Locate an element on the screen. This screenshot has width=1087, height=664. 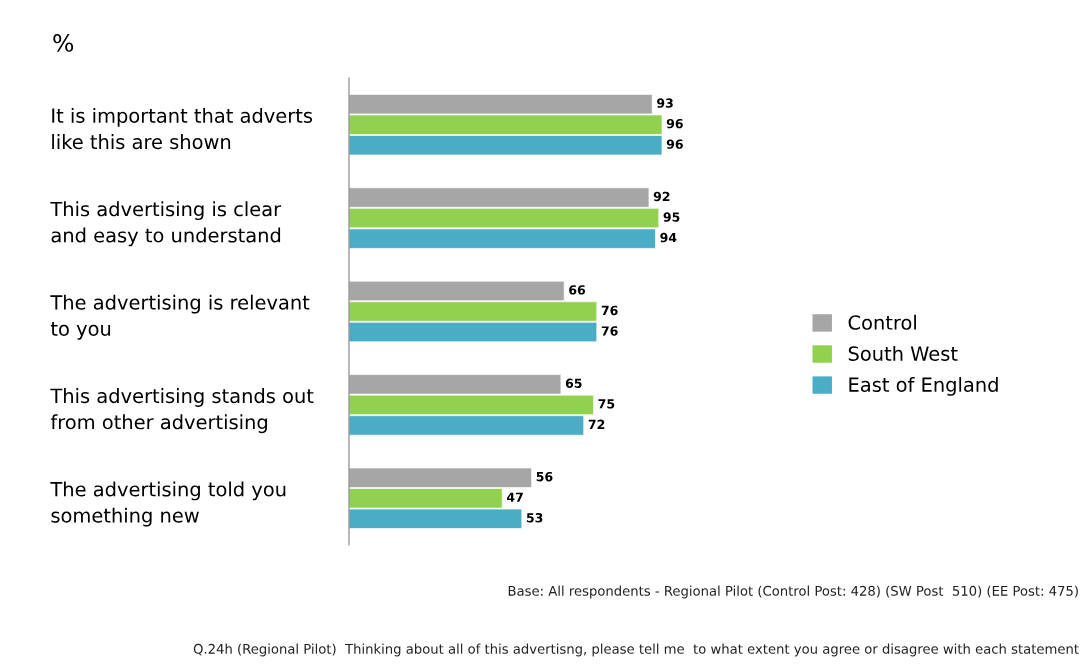
data-label: 65 is located at coordinates (573, 383).